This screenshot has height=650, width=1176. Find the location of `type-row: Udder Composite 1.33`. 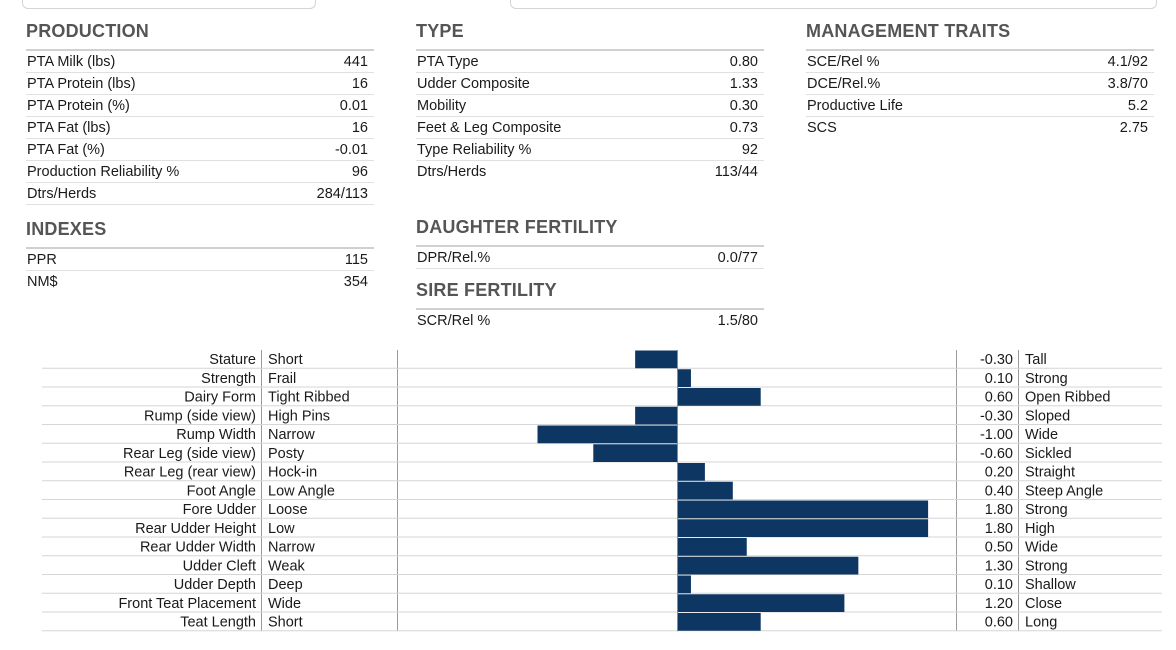

type-row: Udder Composite 1.33 is located at coordinates (590, 83).